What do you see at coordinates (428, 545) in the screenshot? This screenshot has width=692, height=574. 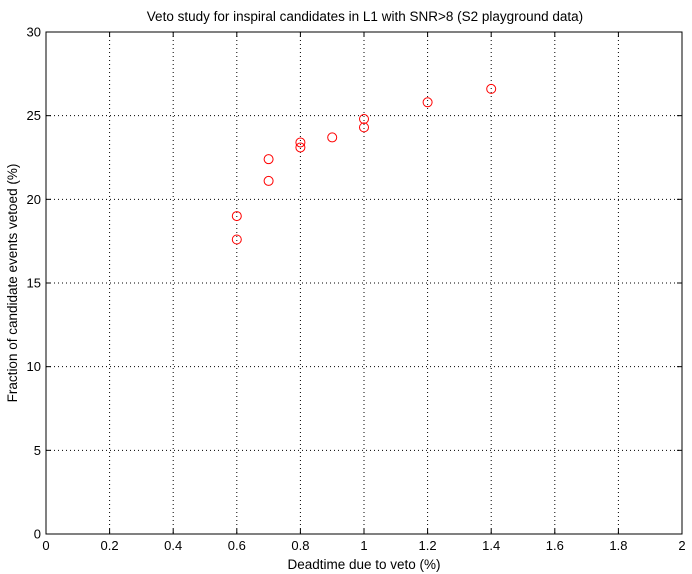 I see `x-tick-label: 1.2` at bounding box center [428, 545].